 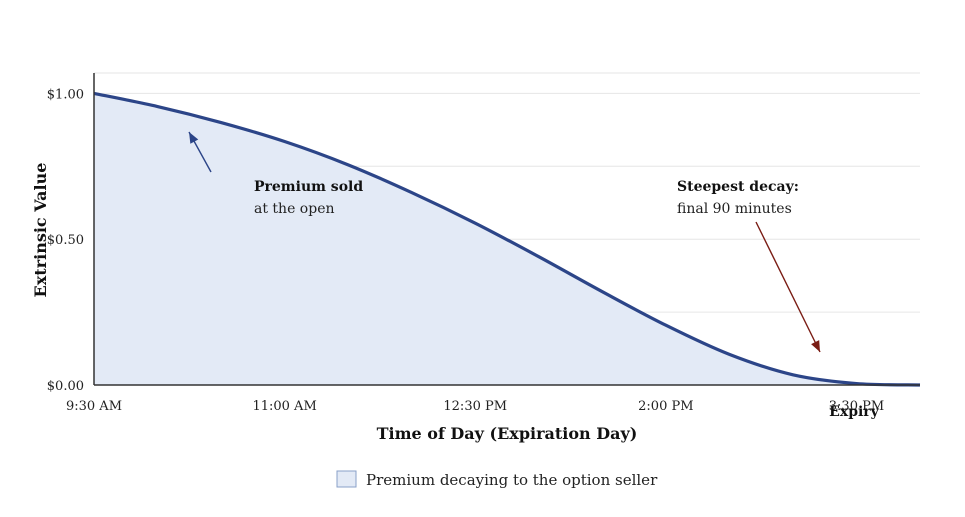 I want to click on x-tick-label: 3:30 PM, so click(x=856, y=406).